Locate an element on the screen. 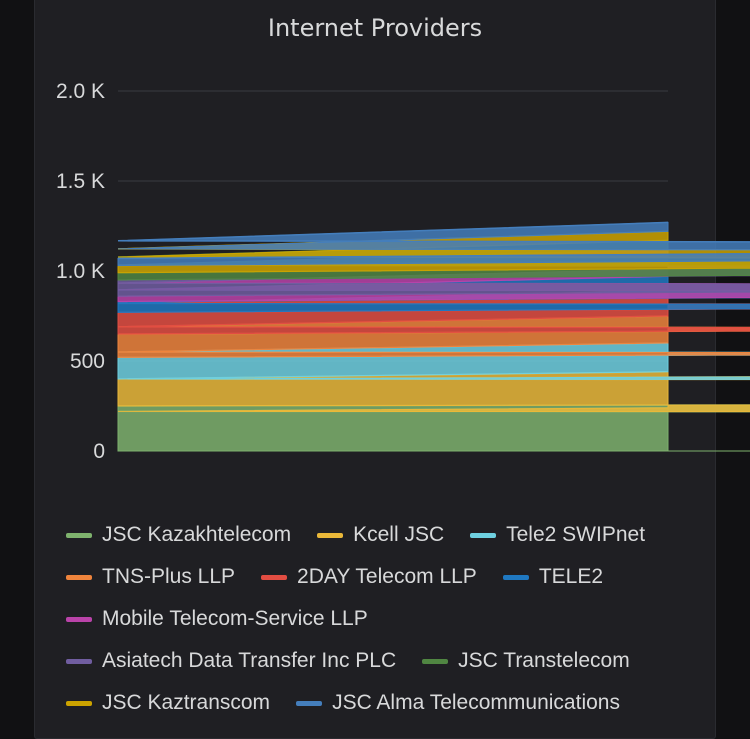 This screenshot has height=739, width=750. series-area-jsc-kazakhtelecom is located at coordinates (433, 428).